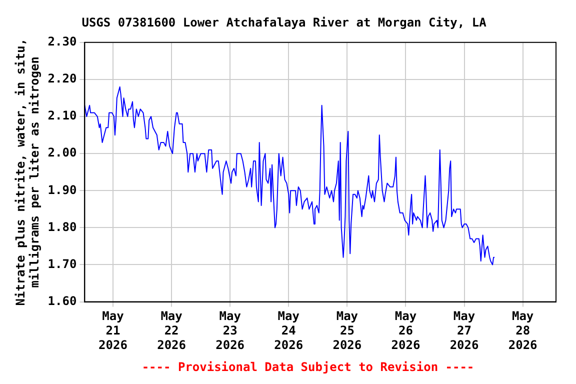 The width and height of the screenshot is (576, 384). What do you see at coordinates (62, 153) in the screenshot?
I see `y-tick-label: 2.00` at bounding box center [62, 153].